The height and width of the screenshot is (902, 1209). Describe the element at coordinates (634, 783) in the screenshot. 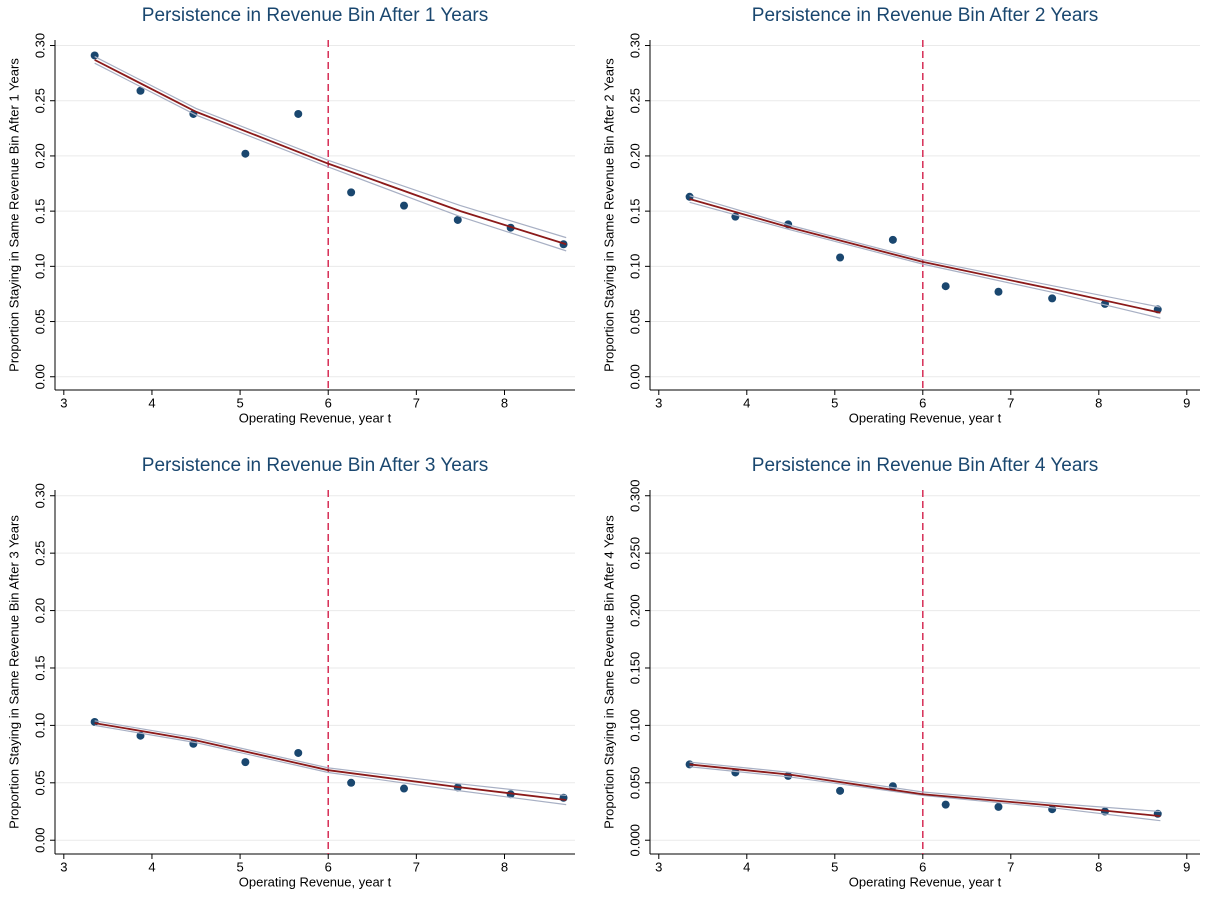

I see `y-tick-label: 0.050` at that location.